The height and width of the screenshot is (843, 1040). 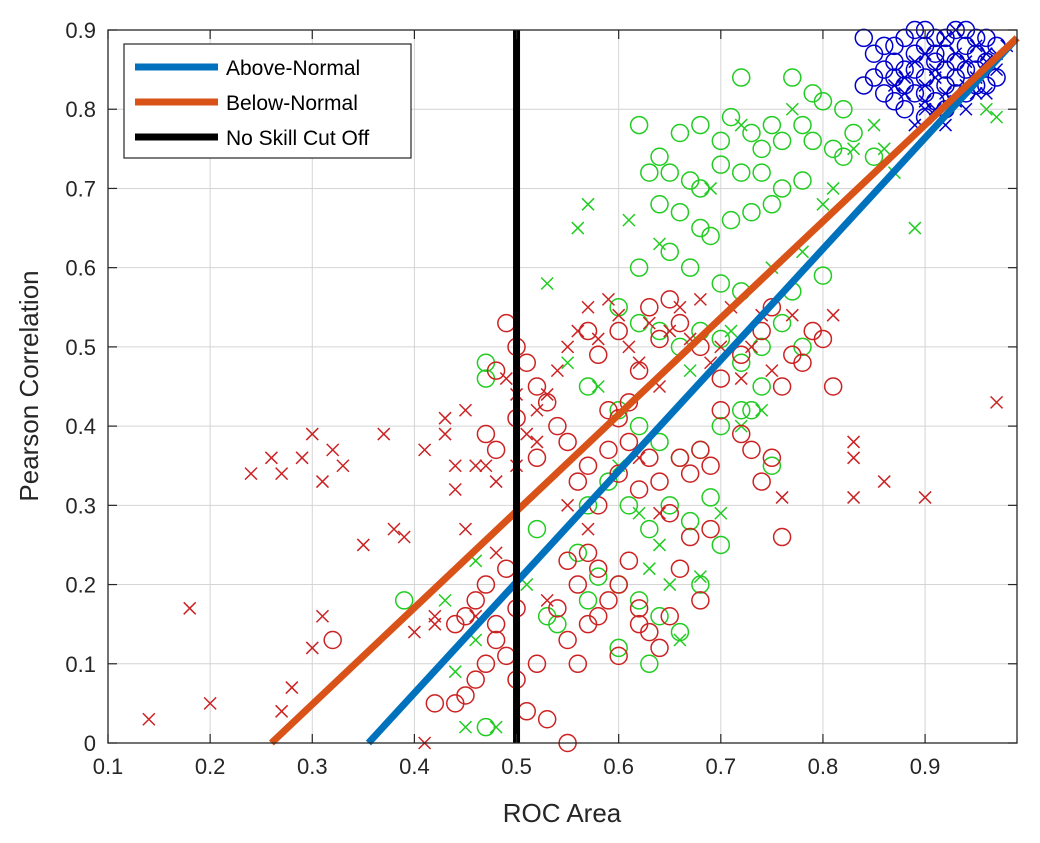 I want to click on y-tick-label: 0.7, so click(x=80, y=188).